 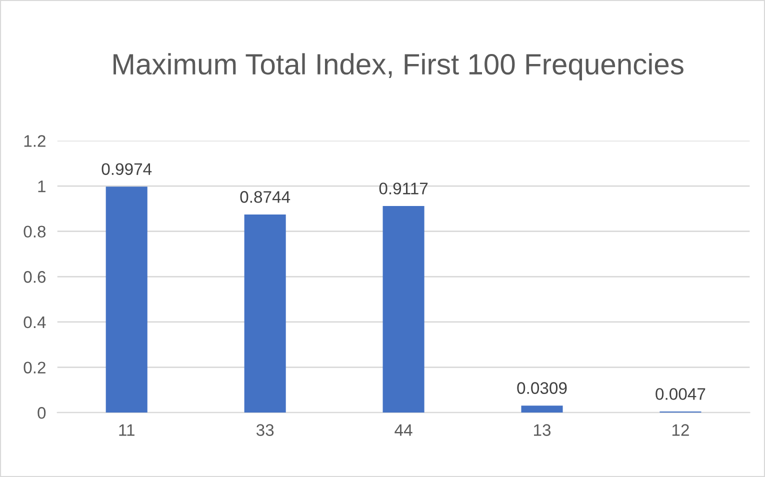 I want to click on y-tick-label: 0.8, so click(x=35, y=232).